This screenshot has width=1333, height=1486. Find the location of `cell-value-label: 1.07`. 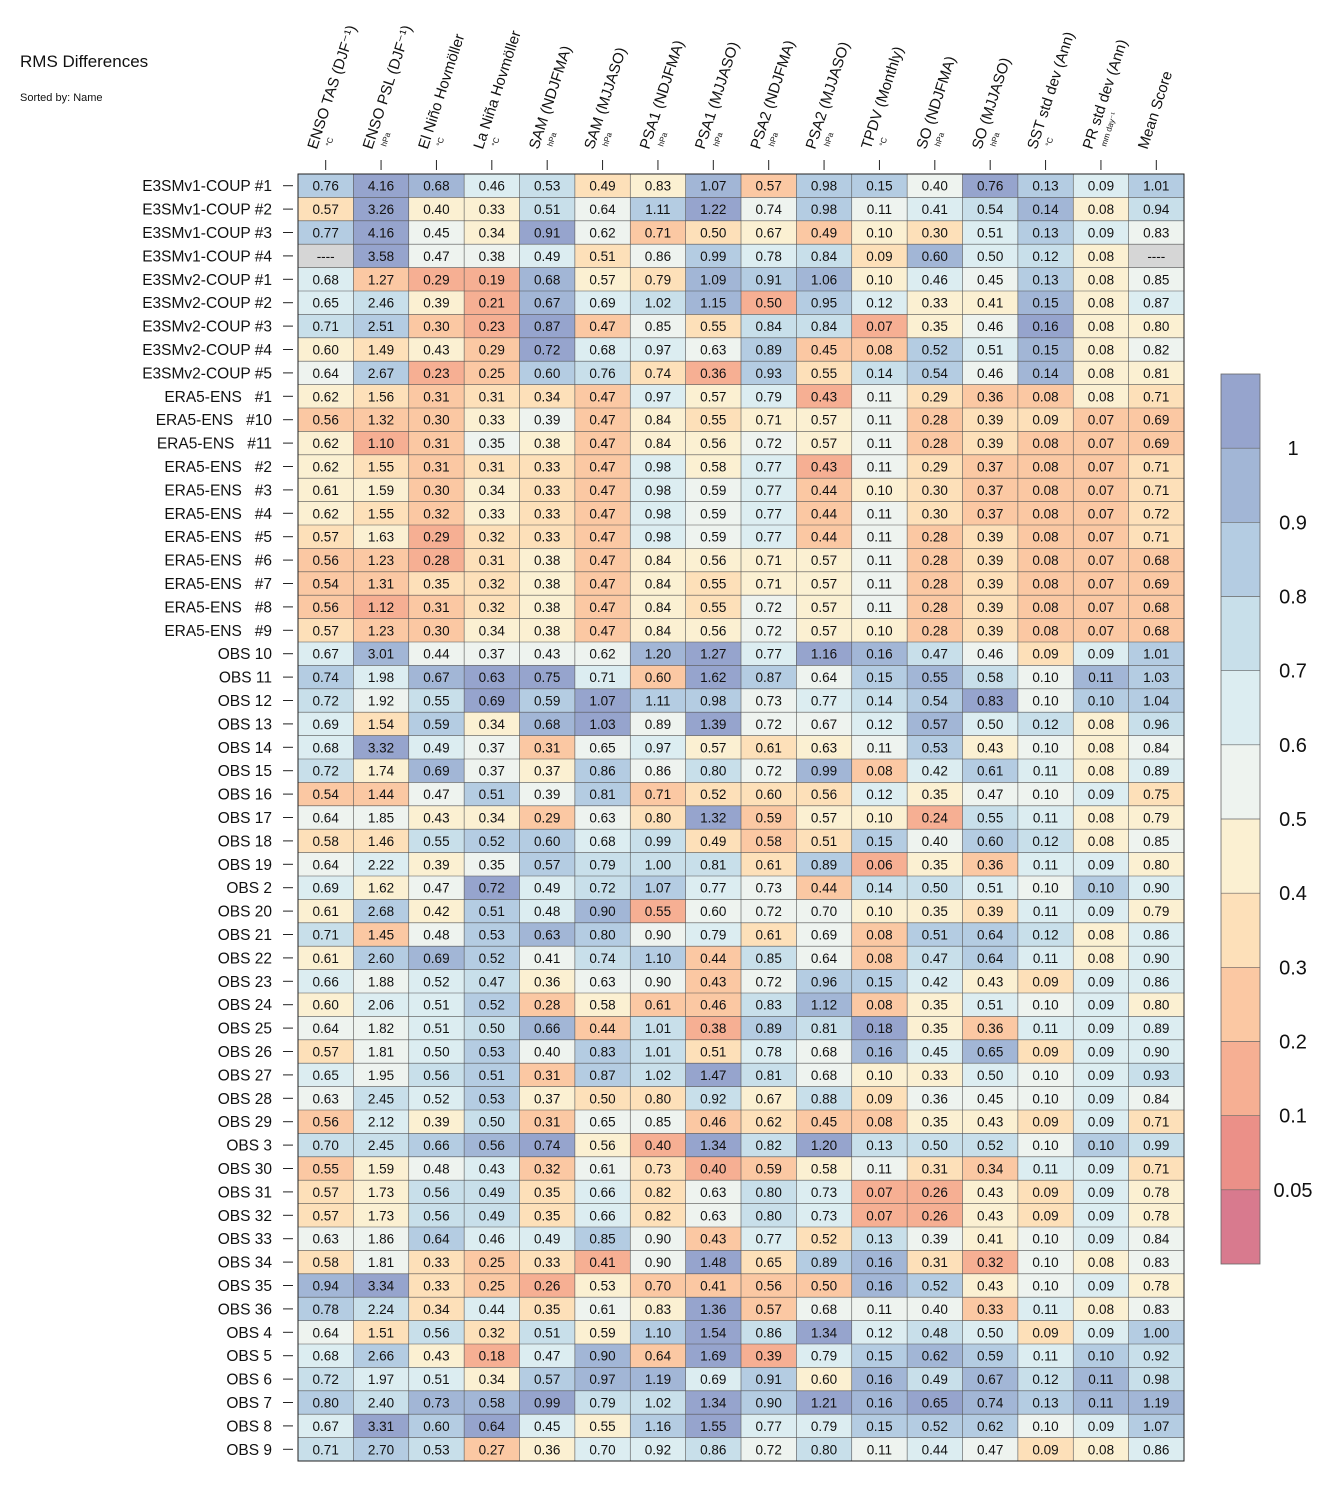

cell-value-label: 1.07 is located at coordinates (713, 186).